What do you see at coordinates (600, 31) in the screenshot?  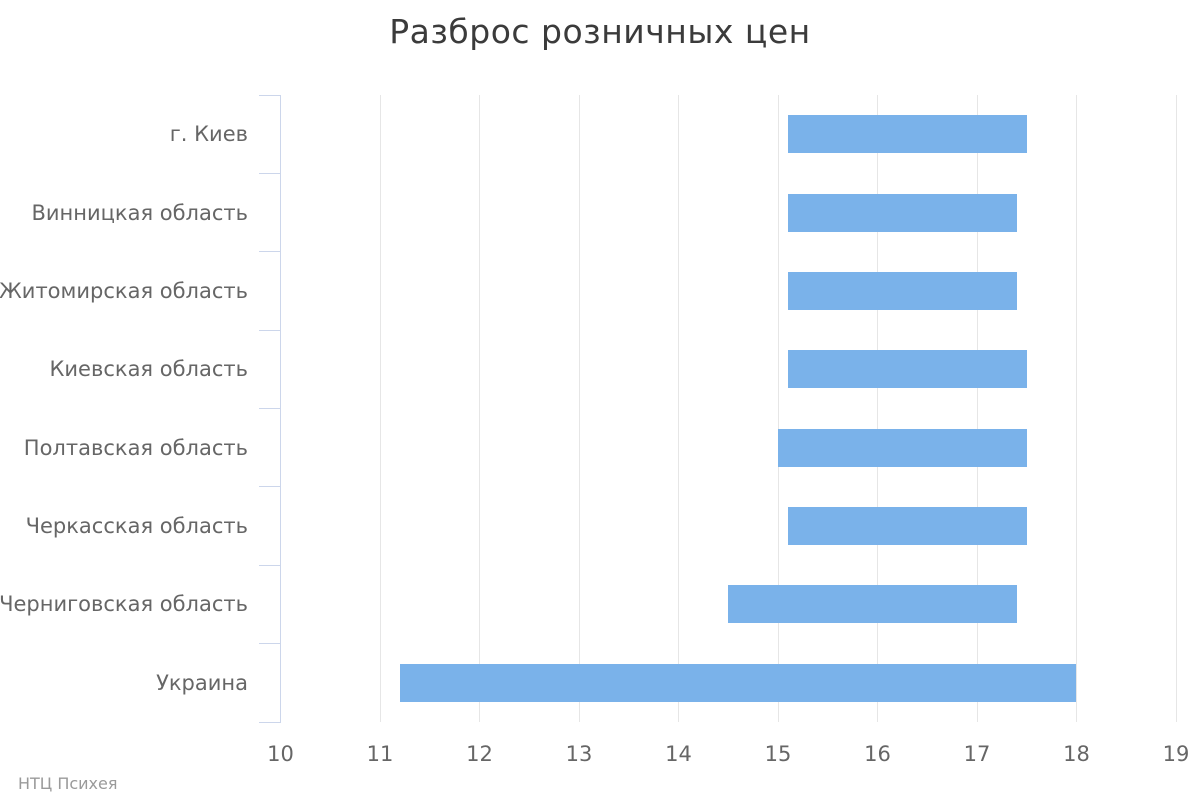 I see `chart-title: Разброс розничных цен` at bounding box center [600, 31].